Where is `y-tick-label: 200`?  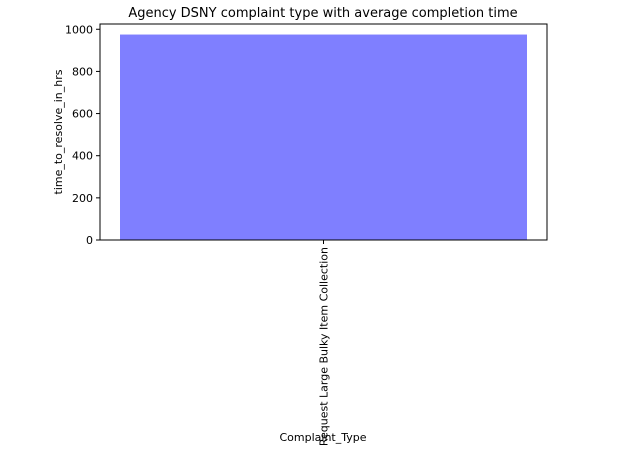
y-tick-label: 200 is located at coordinates (82, 198).